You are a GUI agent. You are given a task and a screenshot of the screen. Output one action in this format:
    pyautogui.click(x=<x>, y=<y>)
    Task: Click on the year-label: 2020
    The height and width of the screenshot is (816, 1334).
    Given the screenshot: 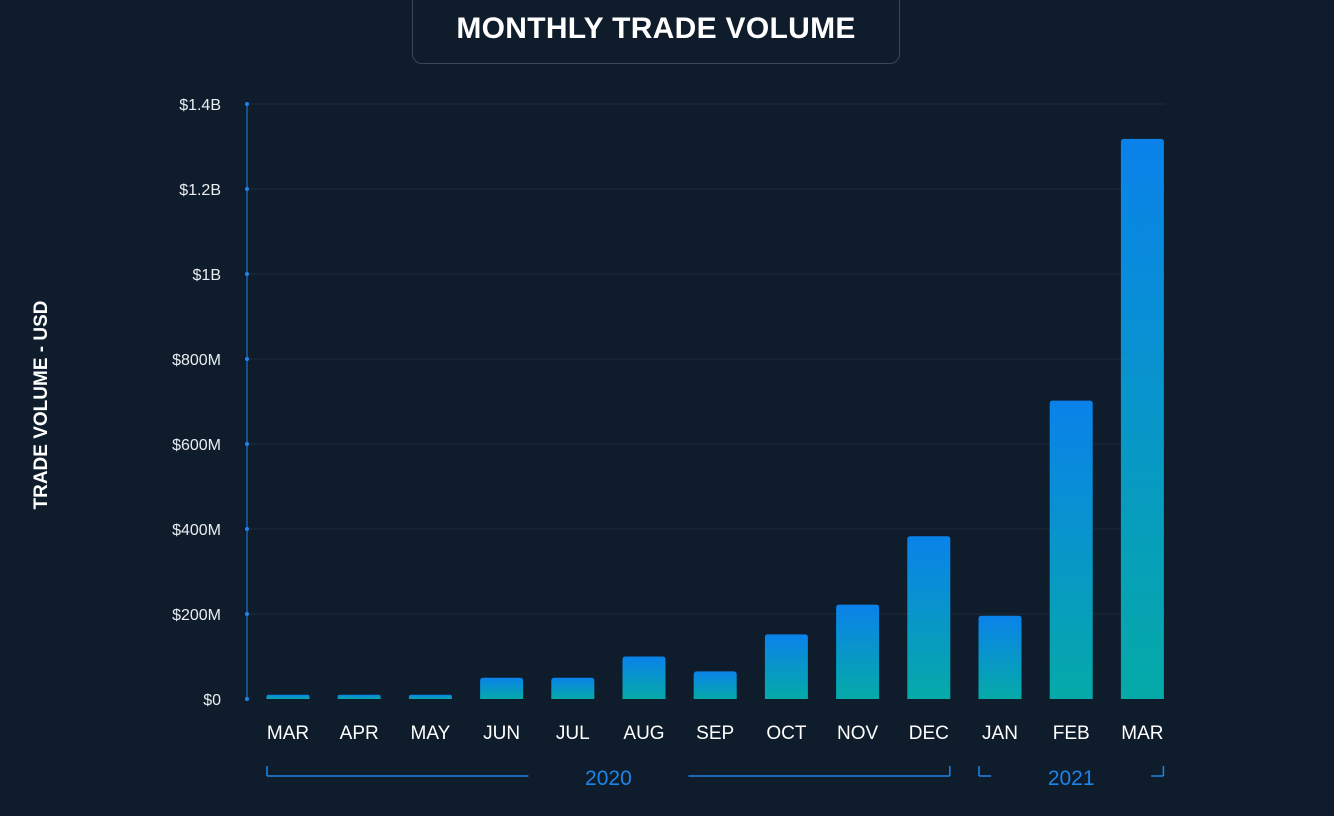 What is the action you would take?
    pyautogui.click(x=608, y=778)
    